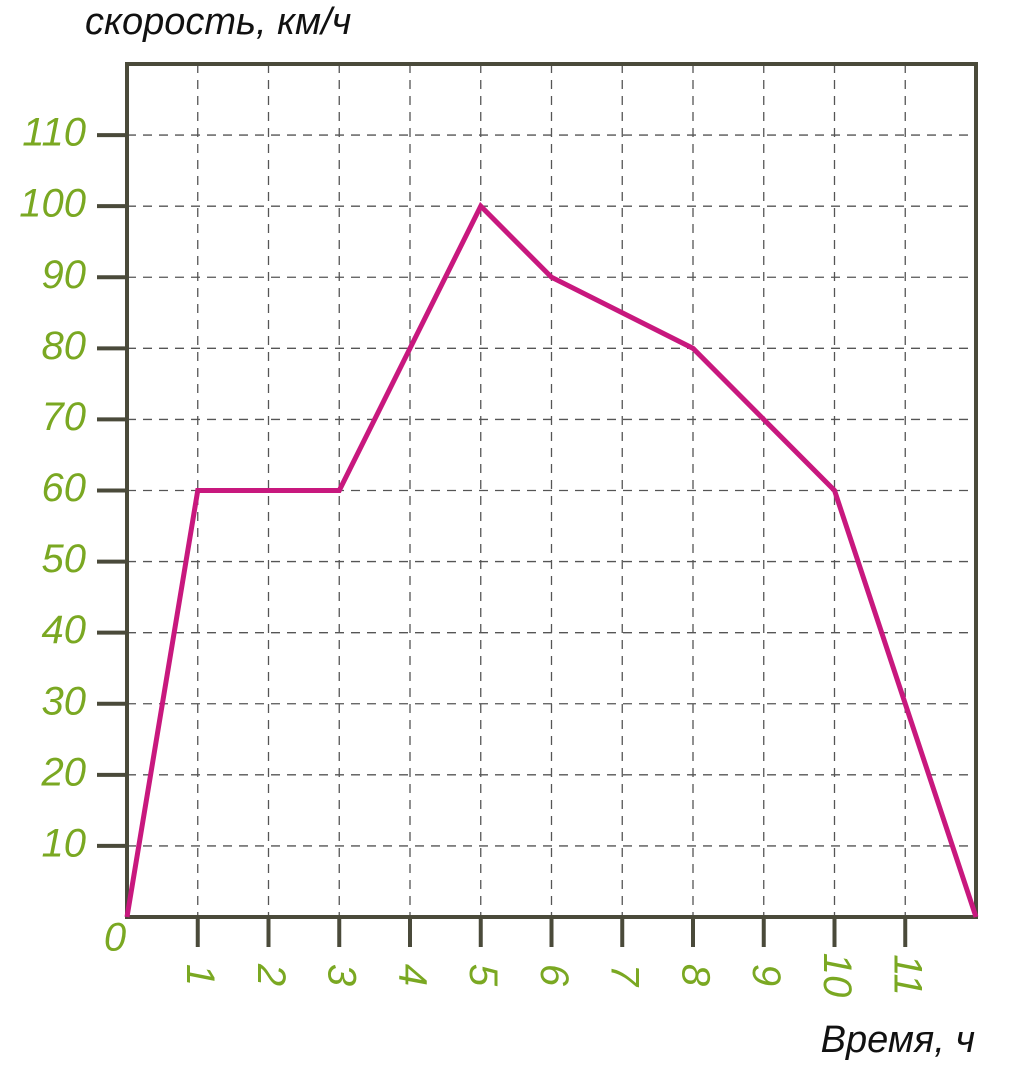 The height and width of the screenshot is (1088, 1012). I want to click on y-tick-label: 100, so click(52, 204).